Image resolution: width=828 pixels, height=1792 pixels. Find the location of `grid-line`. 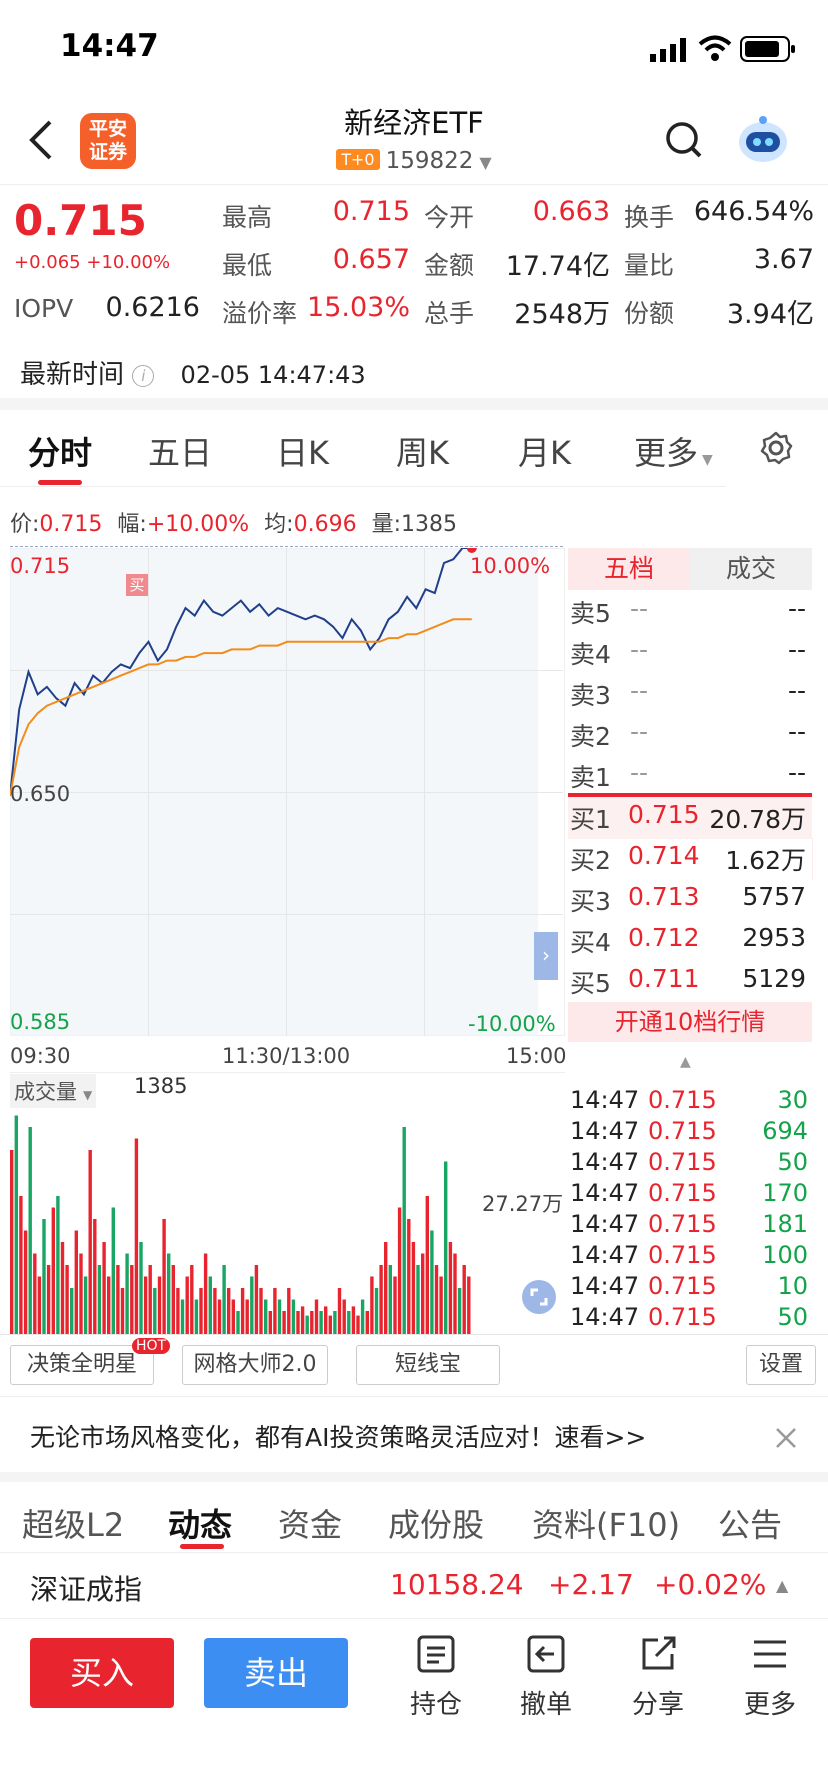

grid-line is located at coordinates (424, 792).